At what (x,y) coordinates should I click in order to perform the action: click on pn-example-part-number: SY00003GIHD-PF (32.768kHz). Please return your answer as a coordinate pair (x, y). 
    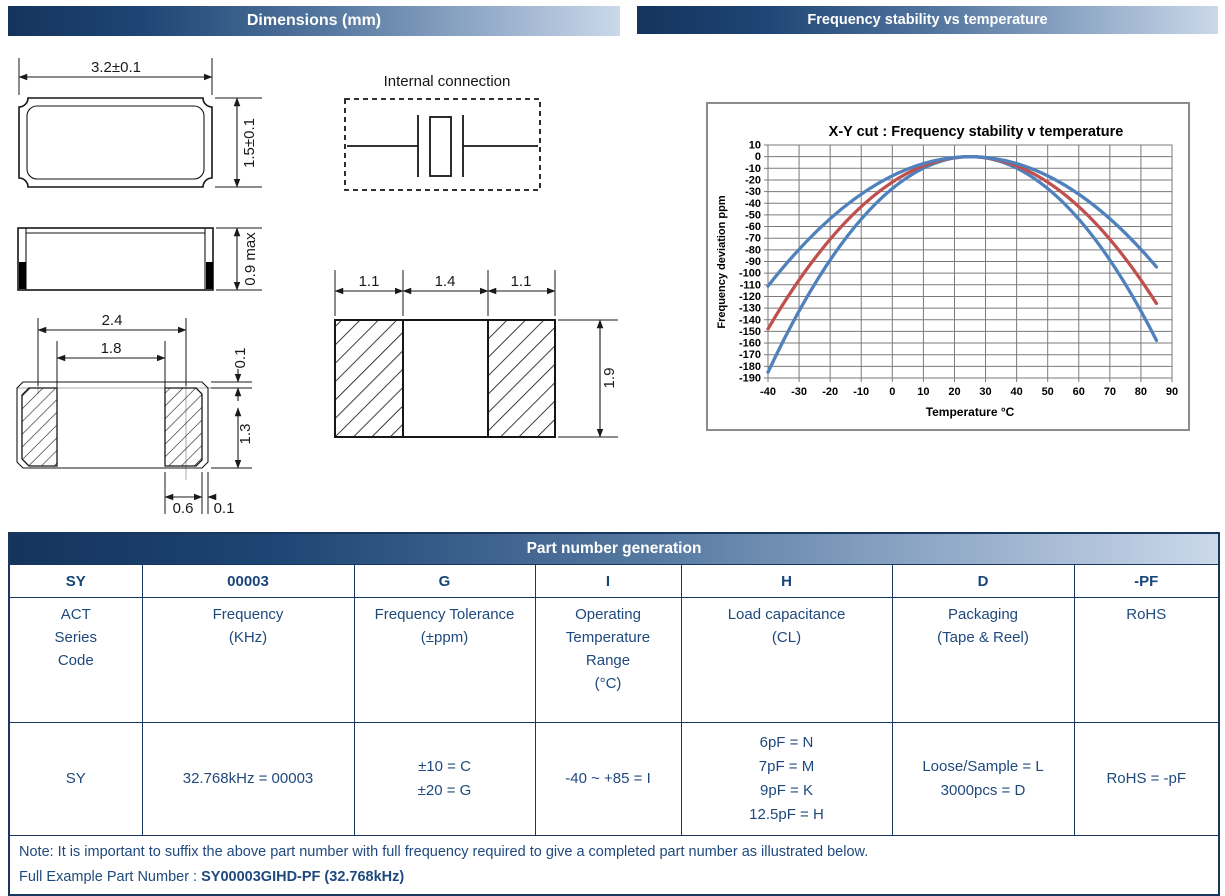
    Looking at the image, I should click on (303, 877).